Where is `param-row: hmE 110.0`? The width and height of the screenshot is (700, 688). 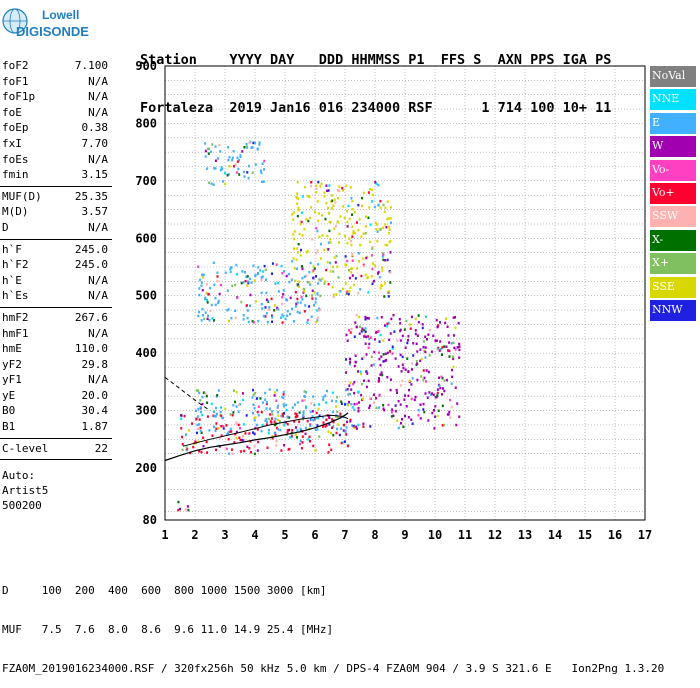 param-row: hmE 110.0 is located at coordinates (57, 349).